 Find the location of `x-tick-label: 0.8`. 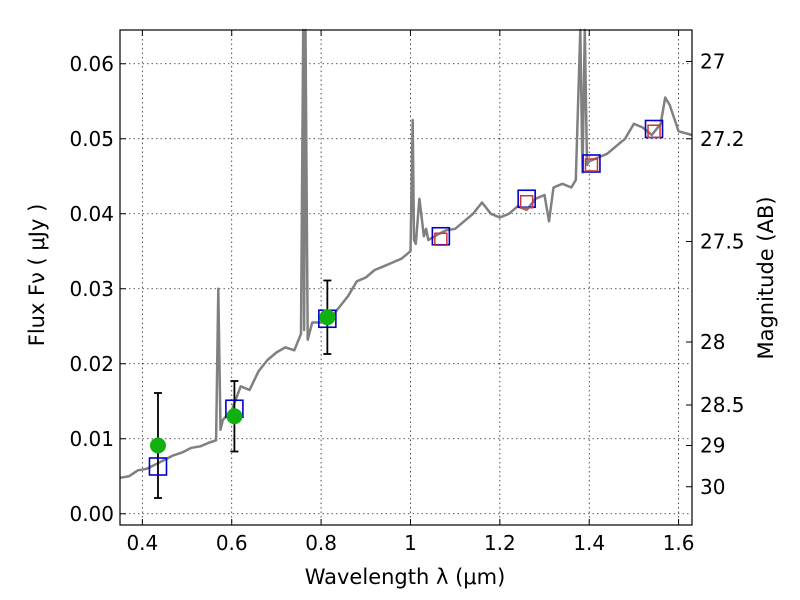

x-tick-label: 0.8 is located at coordinates (321, 543).